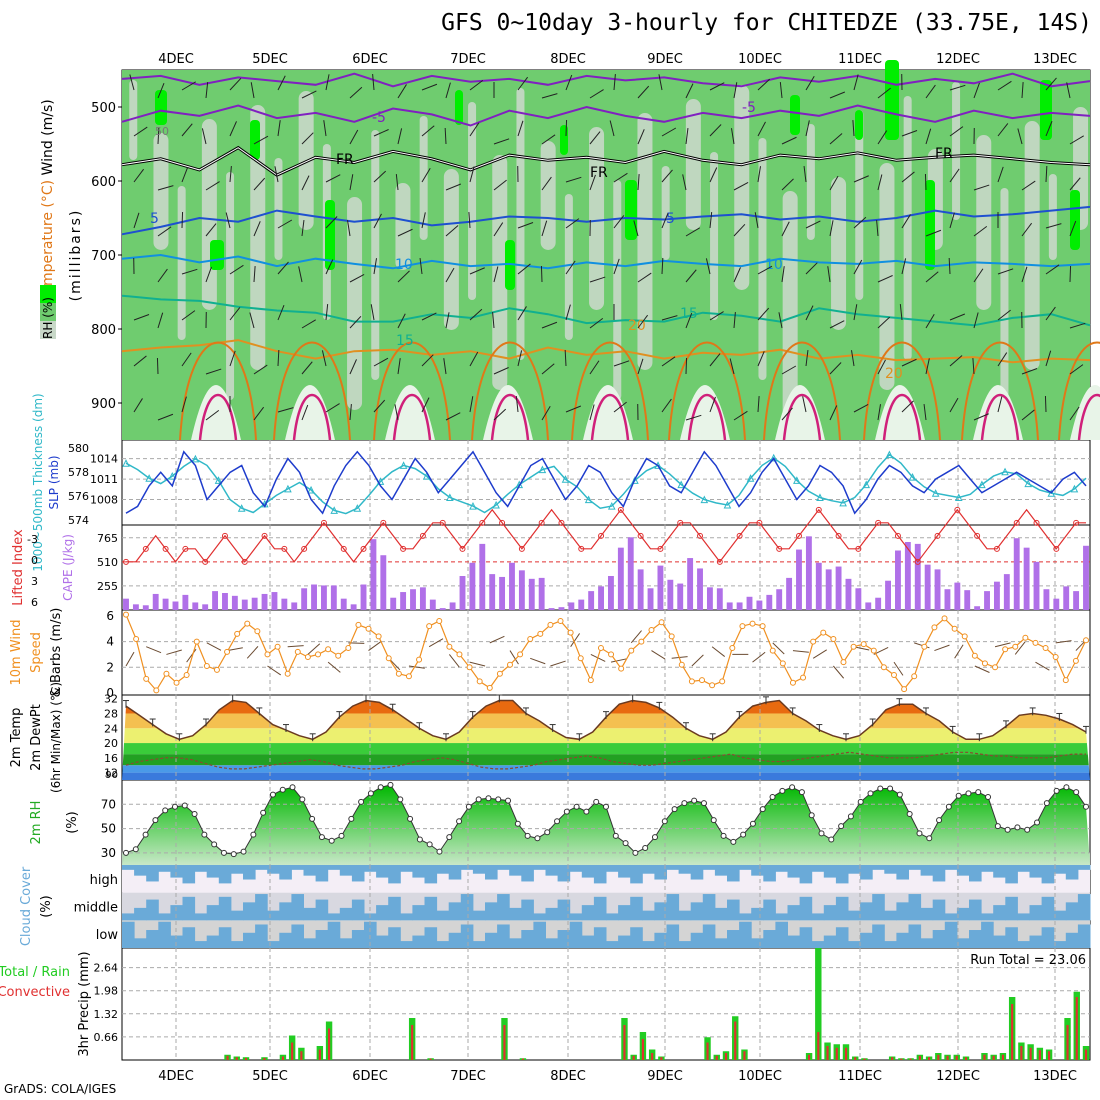  I want to click on wind-ylabel: 10m Wind, so click(16, 652).